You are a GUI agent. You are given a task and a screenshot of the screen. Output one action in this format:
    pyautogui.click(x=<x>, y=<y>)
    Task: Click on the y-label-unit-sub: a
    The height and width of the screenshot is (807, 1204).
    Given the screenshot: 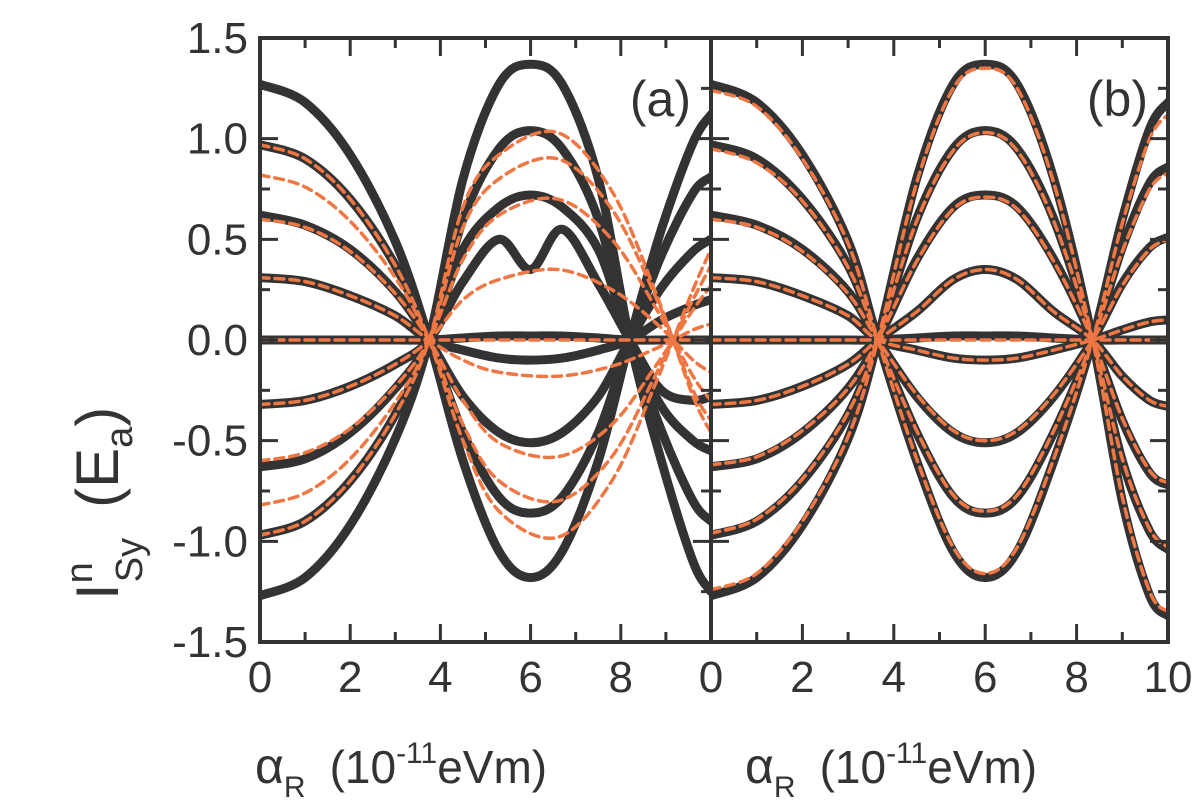 What is the action you would take?
    pyautogui.click(x=120, y=437)
    